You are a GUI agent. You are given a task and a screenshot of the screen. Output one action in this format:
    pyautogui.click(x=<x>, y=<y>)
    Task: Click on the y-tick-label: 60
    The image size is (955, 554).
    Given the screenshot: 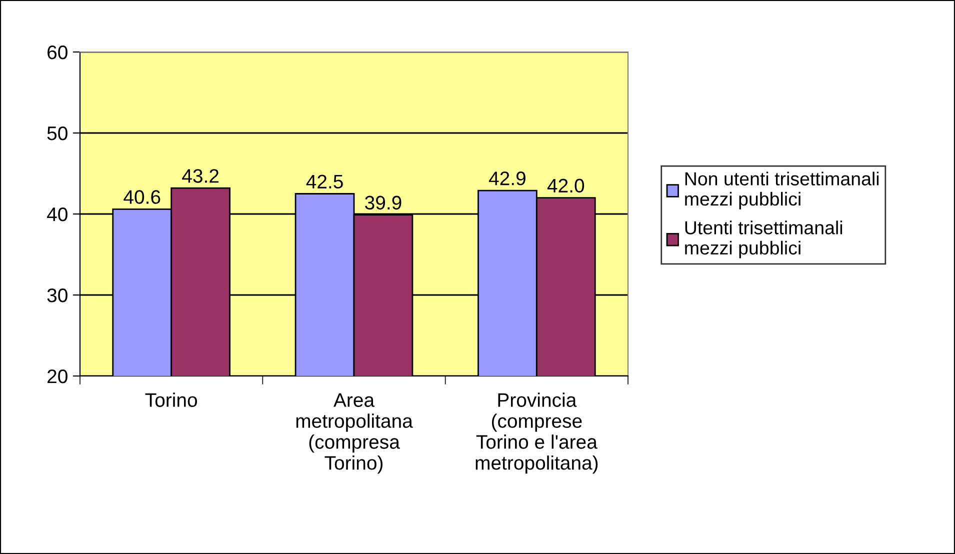 What is the action you would take?
    pyautogui.click(x=58, y=52)
    